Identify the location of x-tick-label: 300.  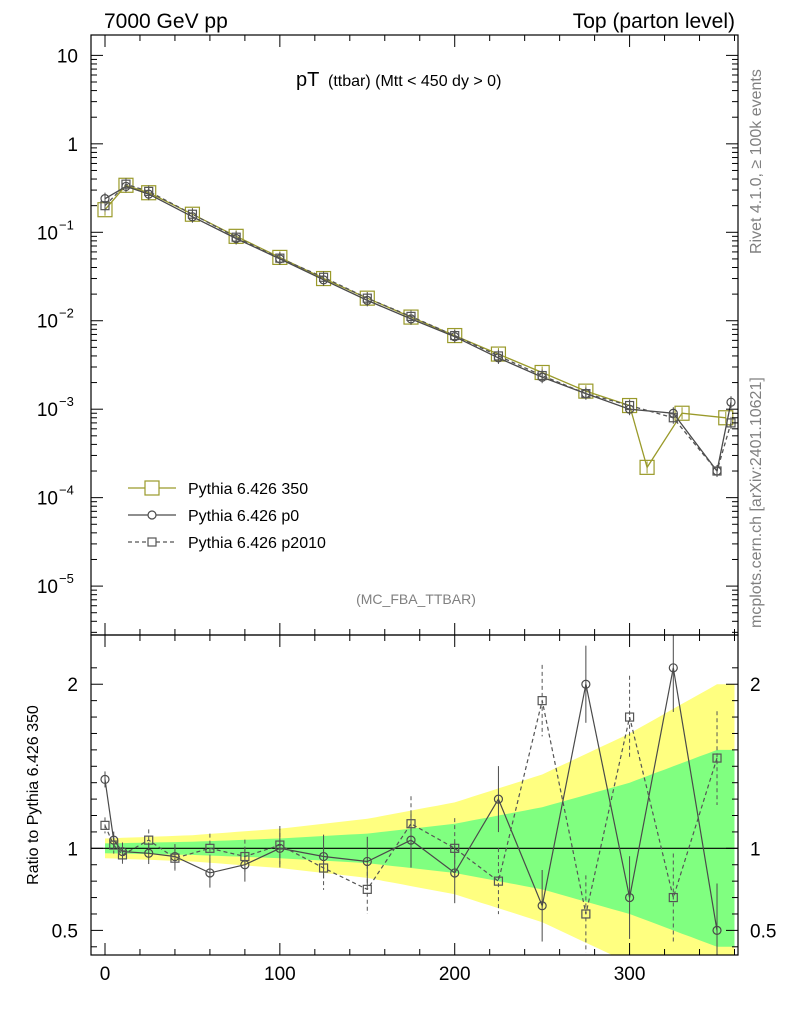
(630, 974).